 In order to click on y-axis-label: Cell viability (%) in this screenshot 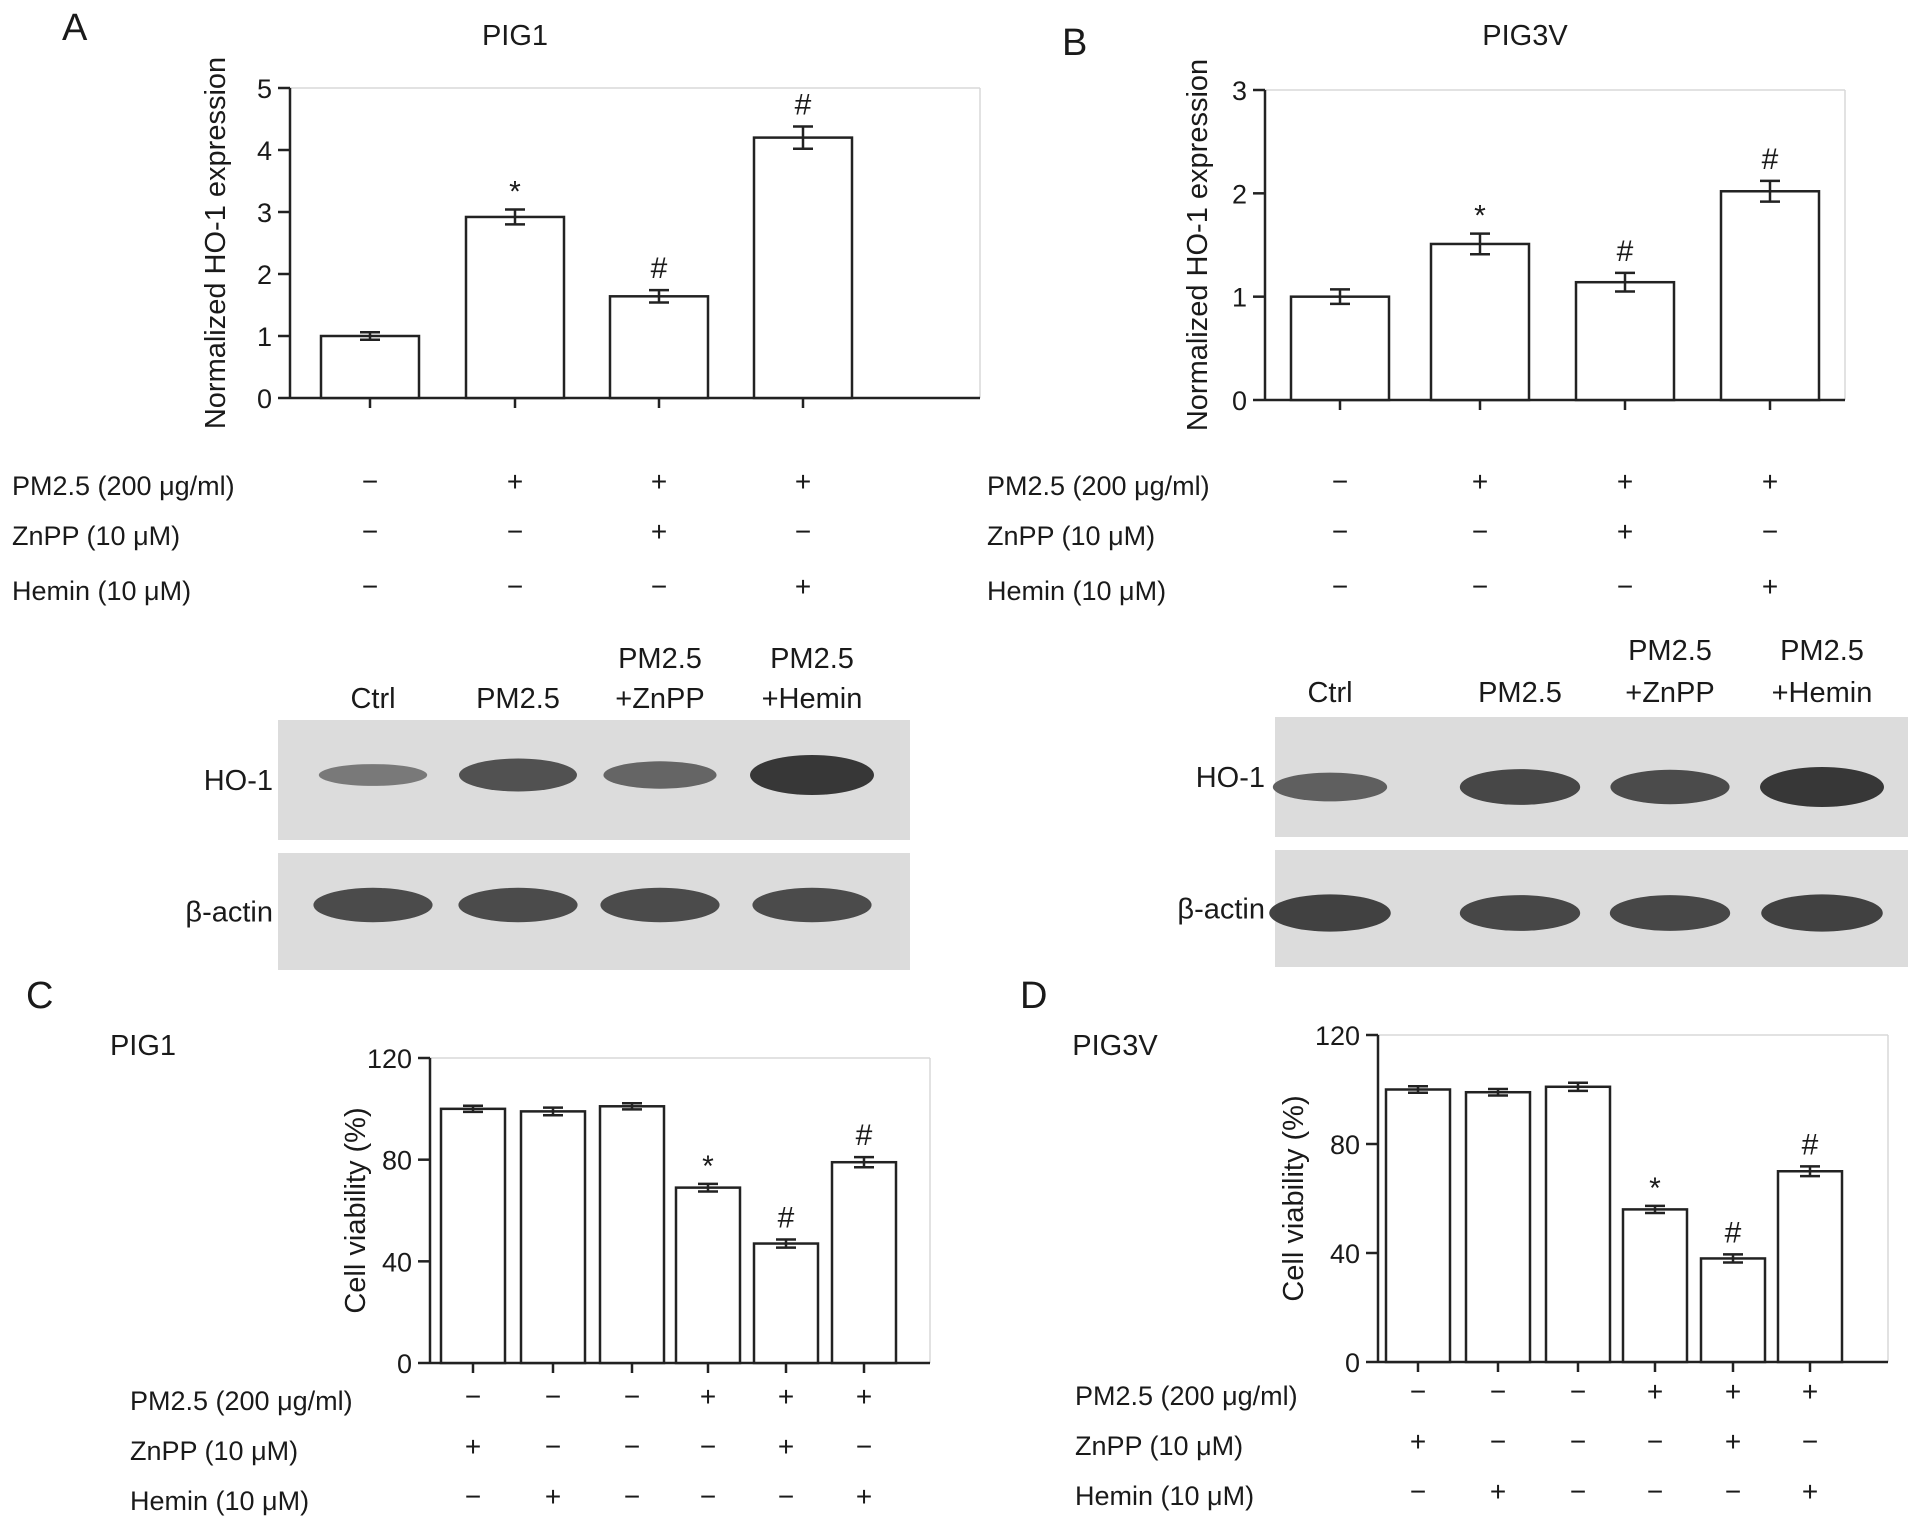, I will do `click(356, 1210)`.